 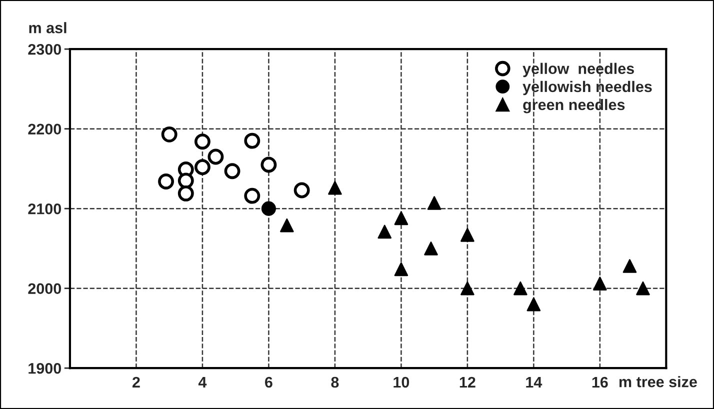 I want to click on x-tick-label: 10, so click(x=402, y=382).